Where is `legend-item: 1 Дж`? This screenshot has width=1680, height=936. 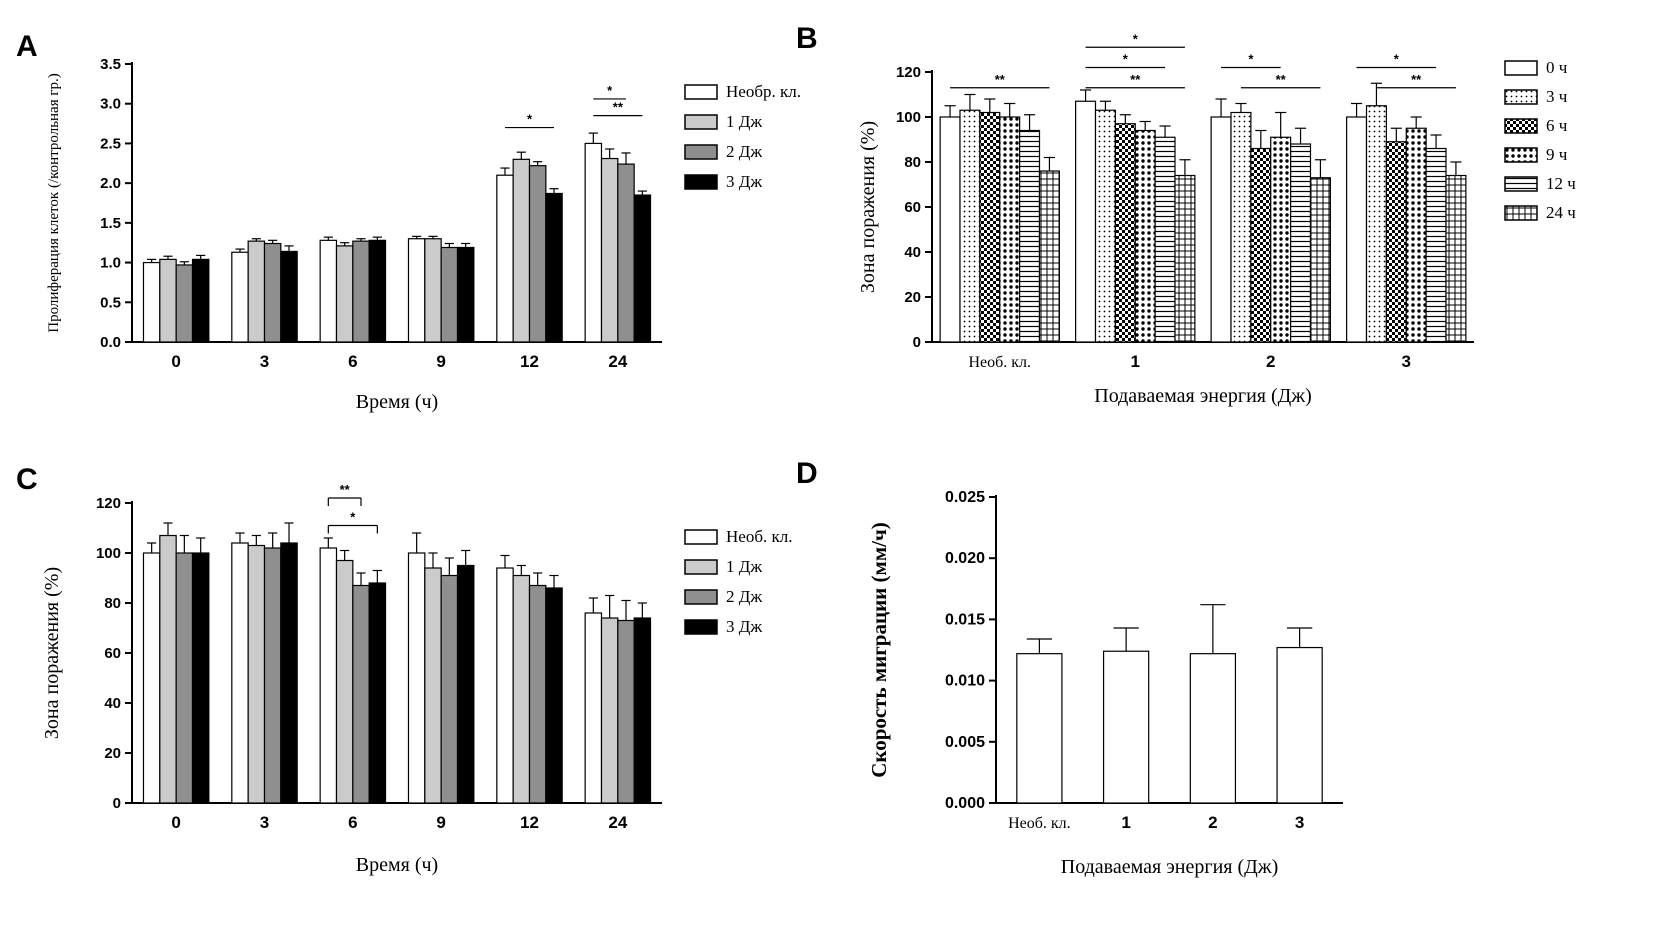 legend-item: 1 Дж is located at coordinates (742, 122).